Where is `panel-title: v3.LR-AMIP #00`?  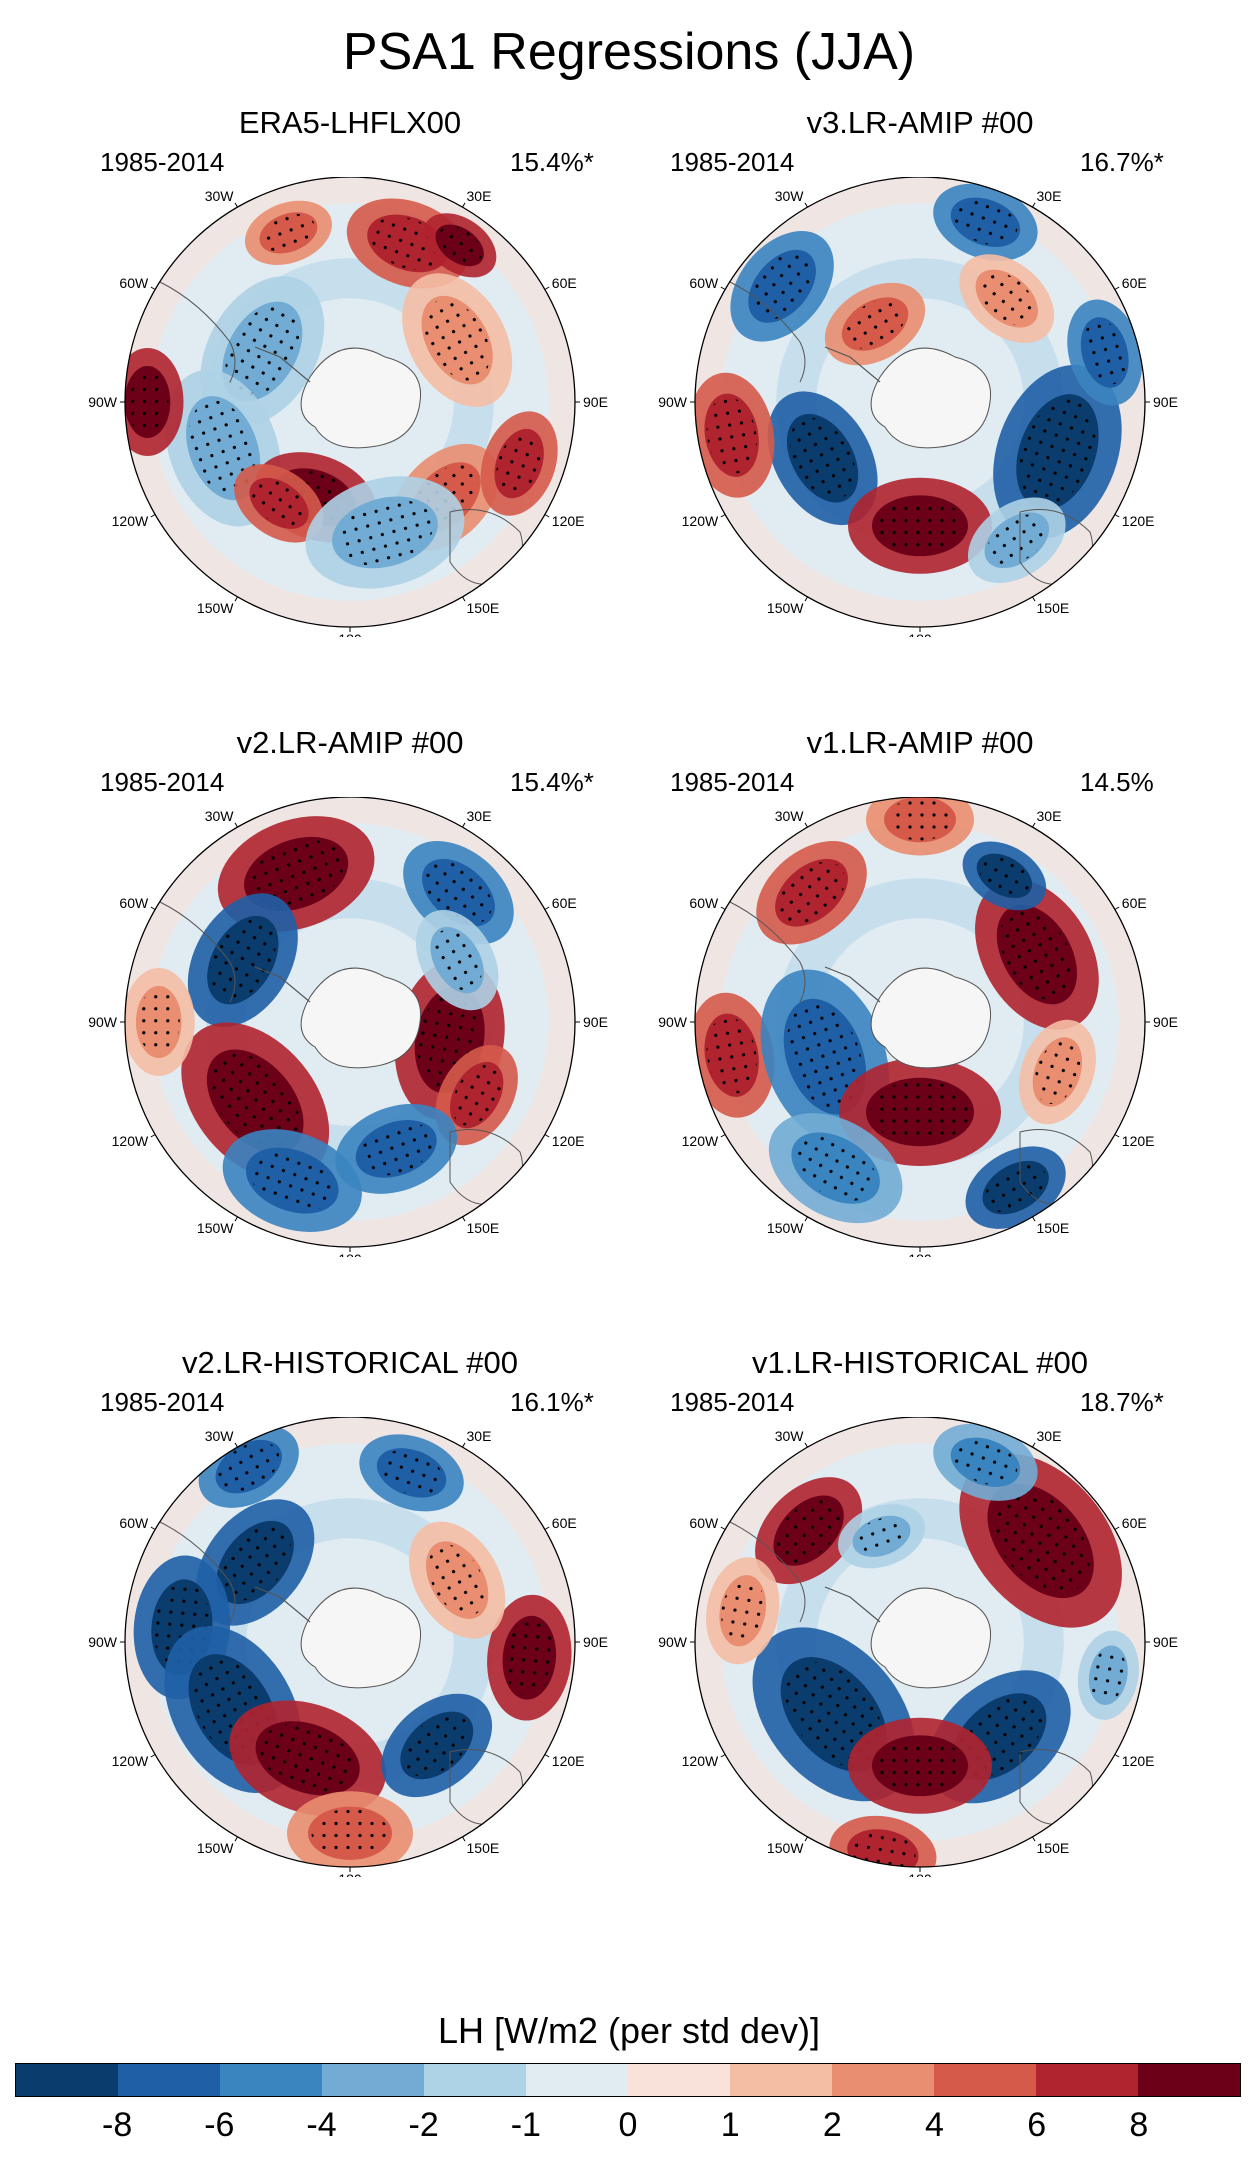 panel-title: v3.LR-AMIP #00 is located at coordinates (920, 122).